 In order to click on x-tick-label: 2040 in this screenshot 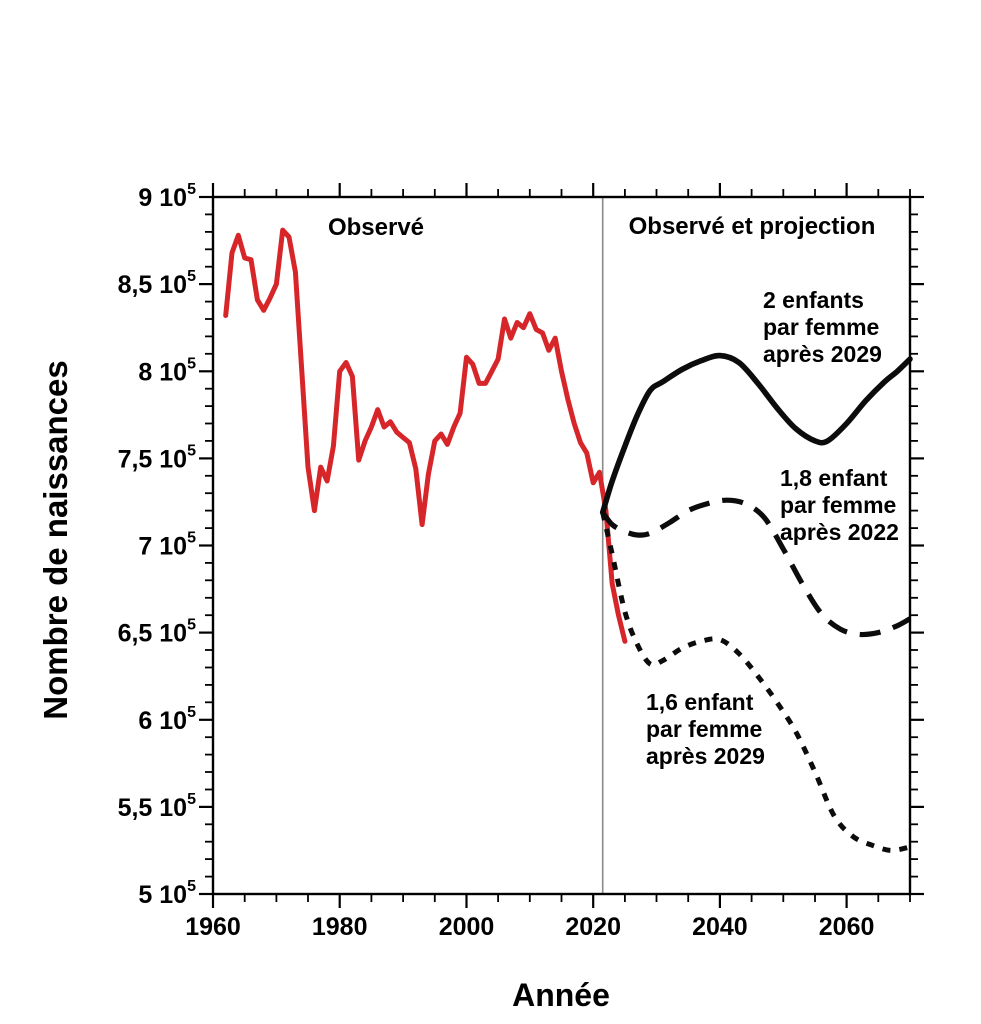, I will do `click(720, 927)`.